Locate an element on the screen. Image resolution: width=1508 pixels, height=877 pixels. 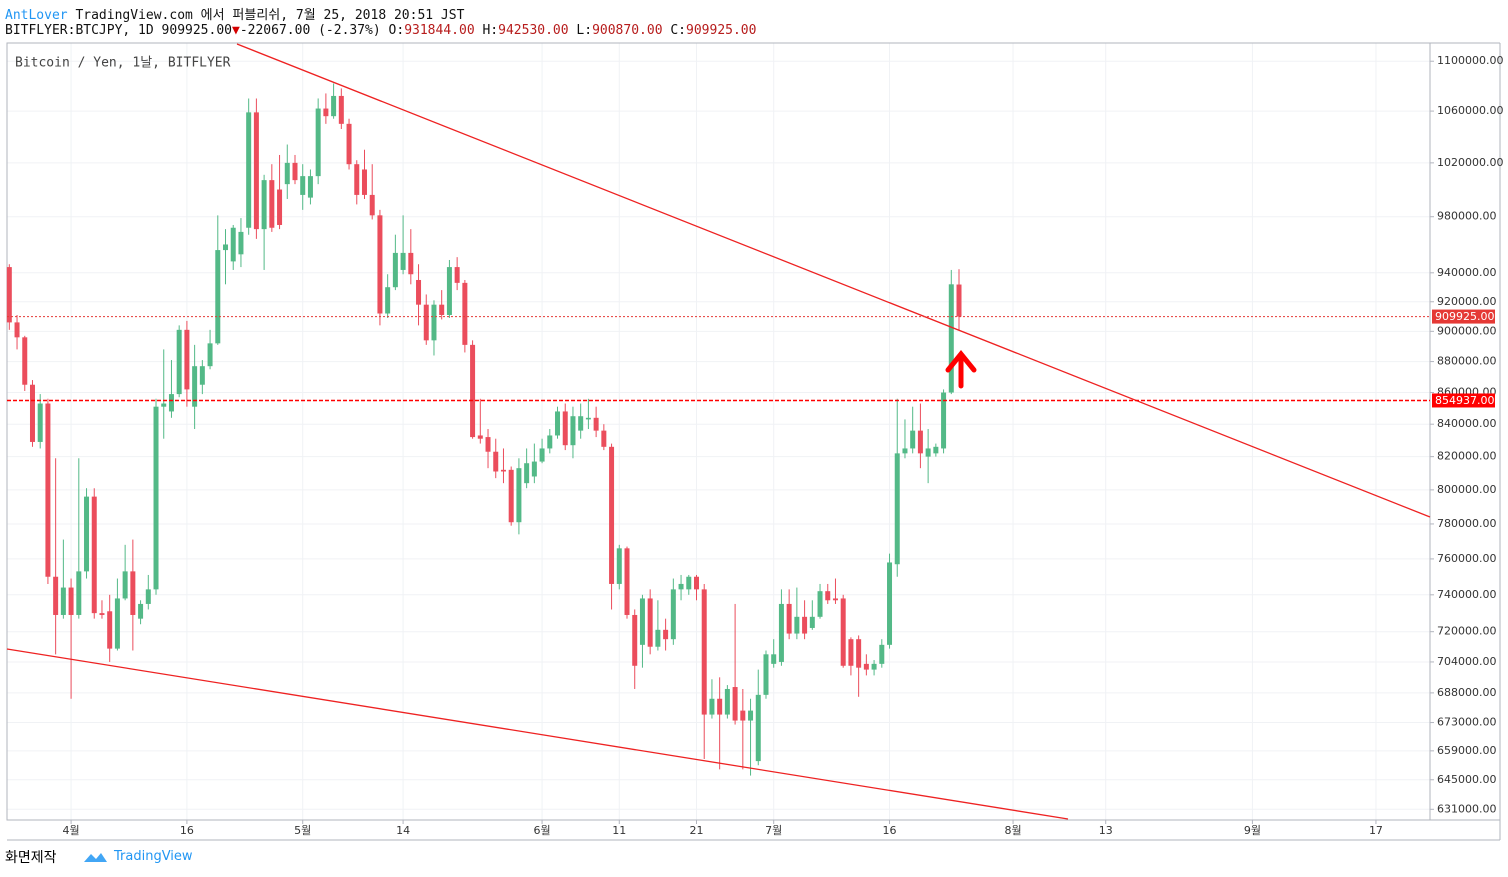
y-tick-label: 704000.00 is located at coordinates (1467, 661).